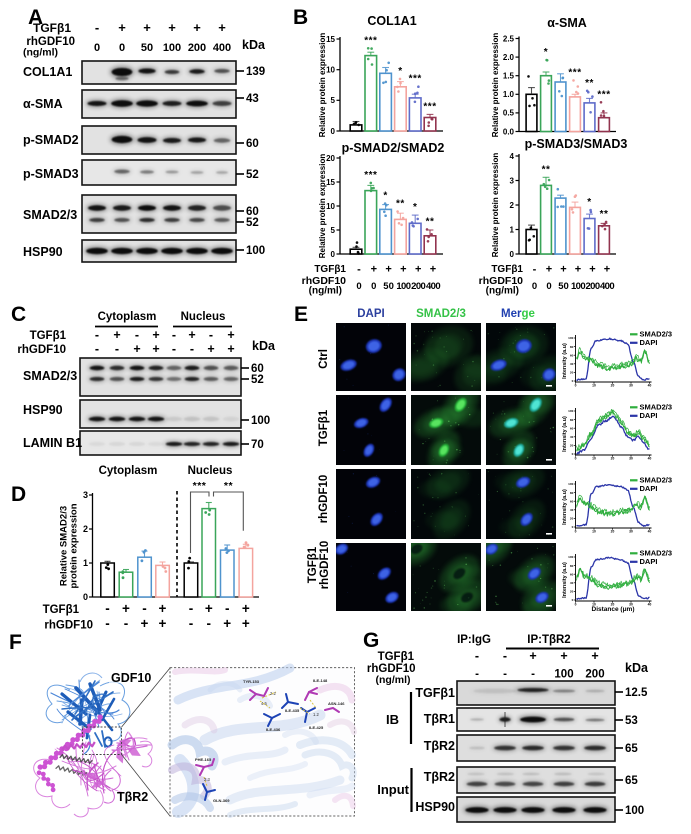 This screenshot has height=834, width=691. What do you see at coordinates (127, 317) in the screenshot?
I see `svg-text: Cytoplasm` at bounding box center [127, 317].